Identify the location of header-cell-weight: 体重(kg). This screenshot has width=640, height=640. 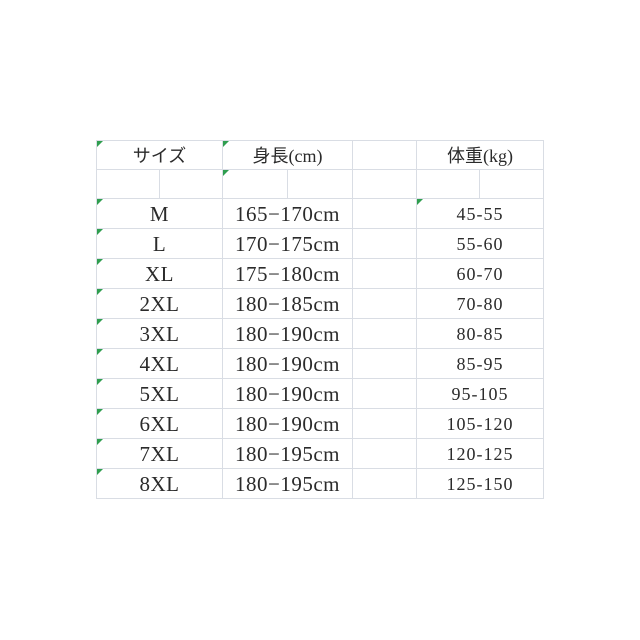
(480, 155).